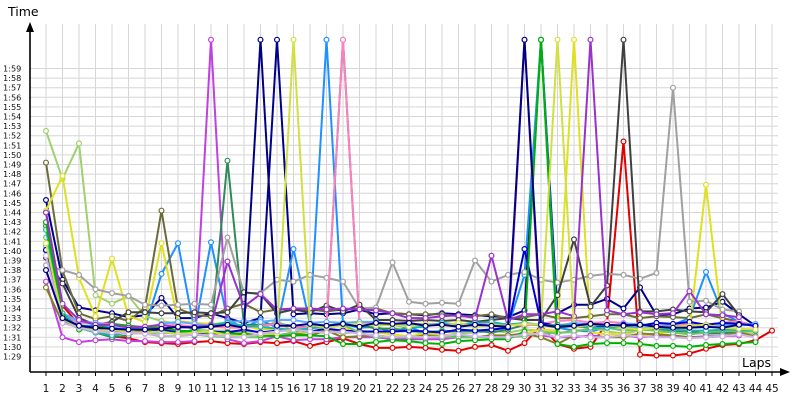 Image resolution: width=800 pixels, height=400 pixels. Describe the element at coordinates (194, 389) in the screenshot. I see `x-tick-label: 10` at that location.